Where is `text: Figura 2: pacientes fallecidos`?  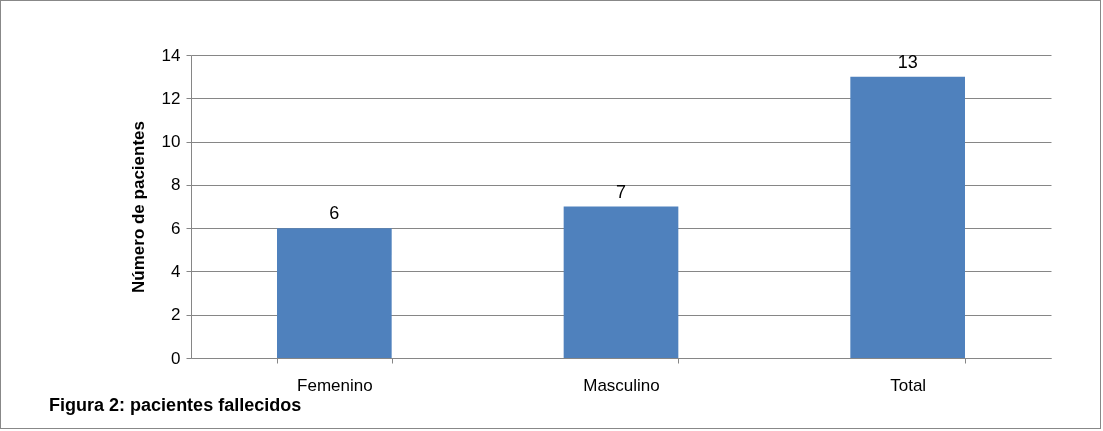
text: Figura 2: pacientes fallecidos is located at coordinates (175, 405).